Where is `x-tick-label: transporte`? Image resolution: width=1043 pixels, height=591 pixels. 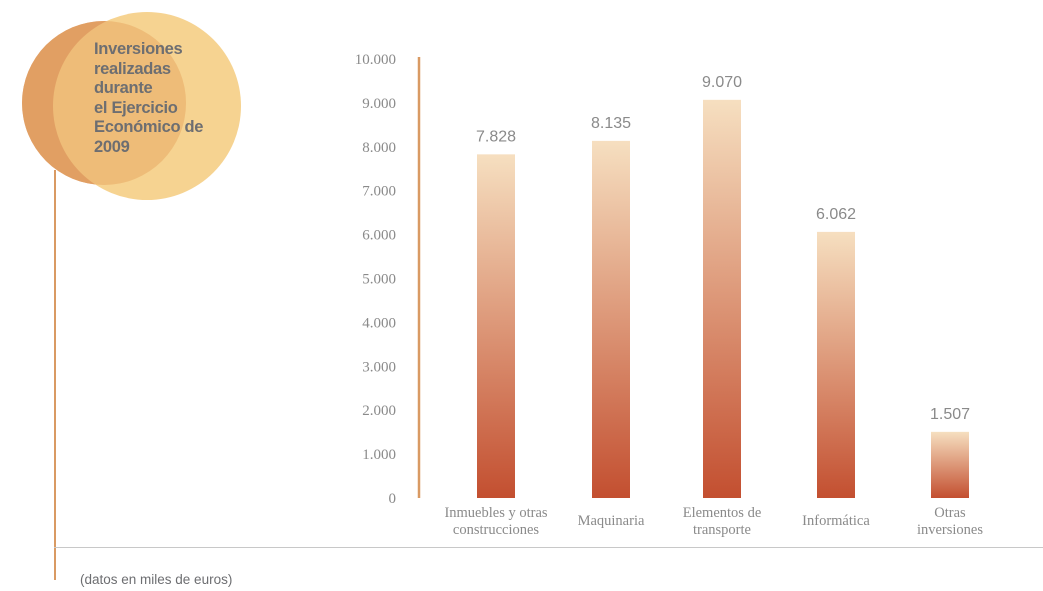
x-tick-label: transporte is located at coordinates (722, 530).